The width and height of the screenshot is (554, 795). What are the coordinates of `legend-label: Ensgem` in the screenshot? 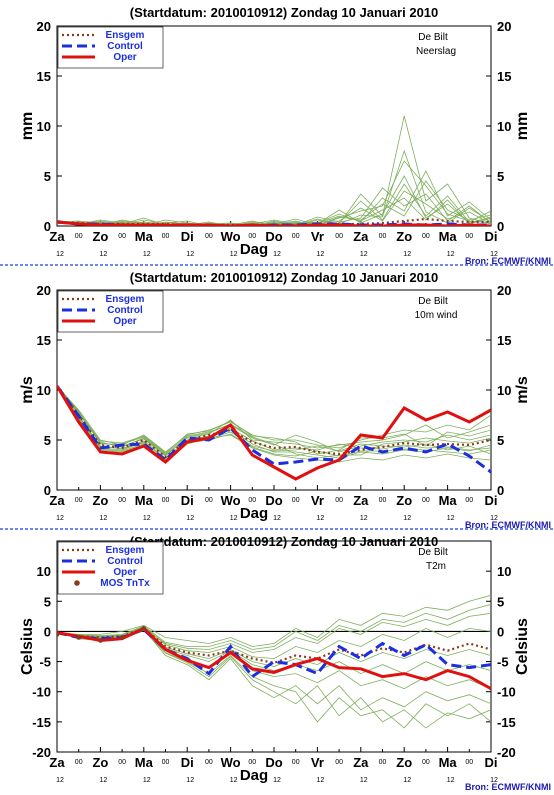 It's located at (125, 550).